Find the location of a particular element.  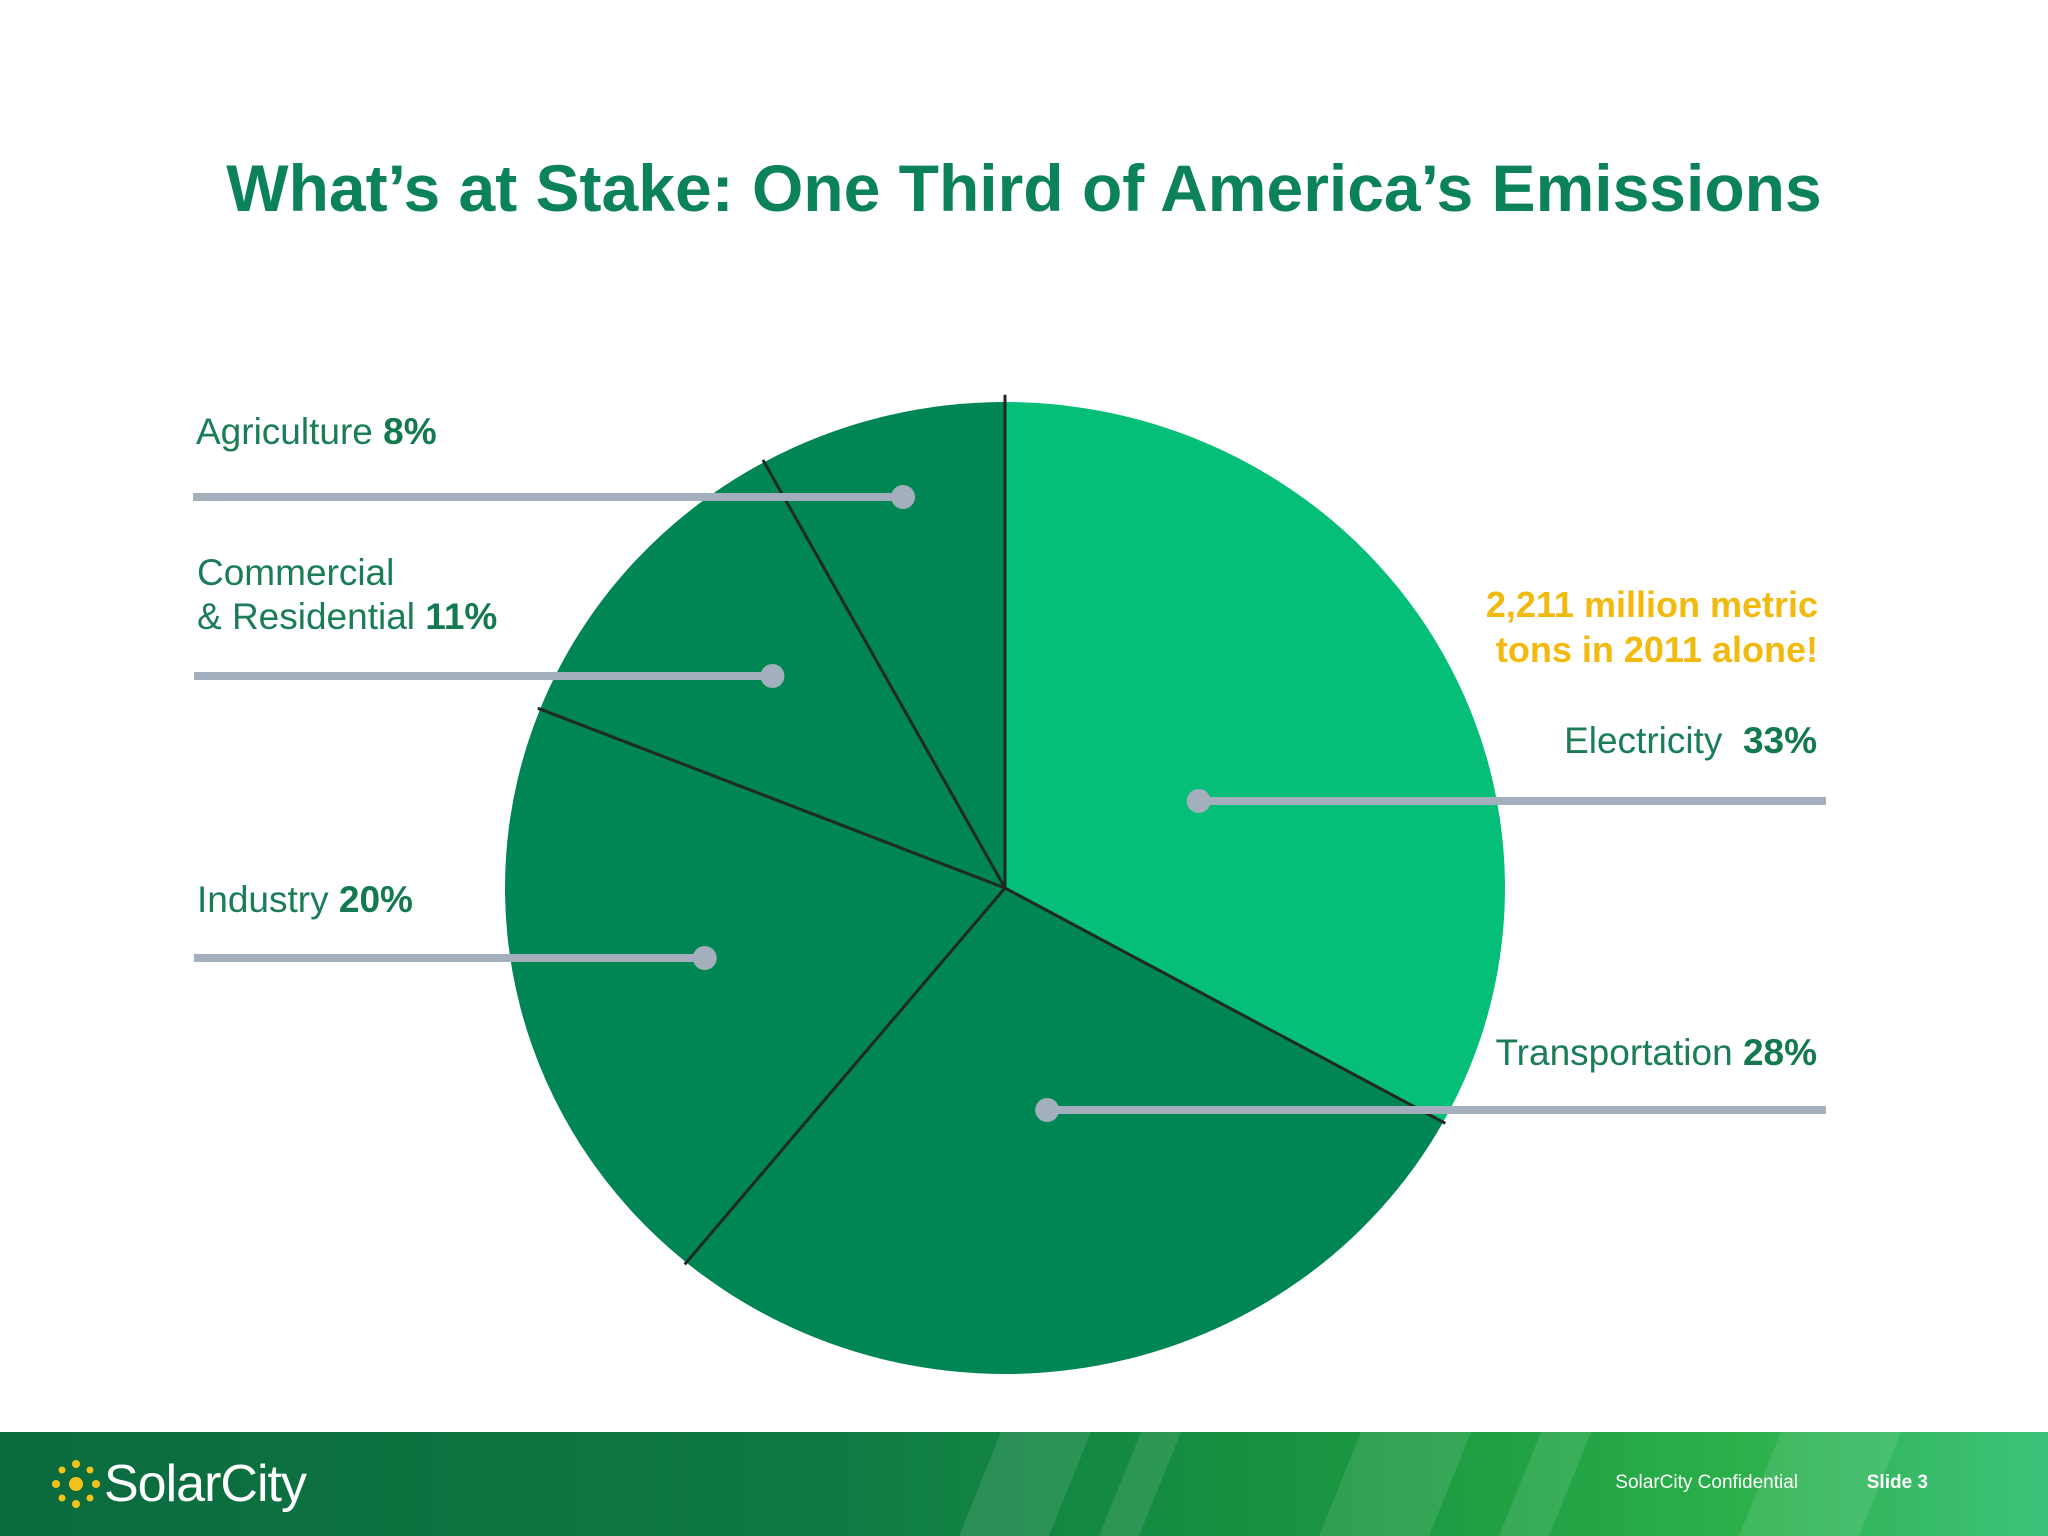

footer-bar: SolarCity SolarCity Confidential Slide 3 is located at coordinates (1024, 1484).